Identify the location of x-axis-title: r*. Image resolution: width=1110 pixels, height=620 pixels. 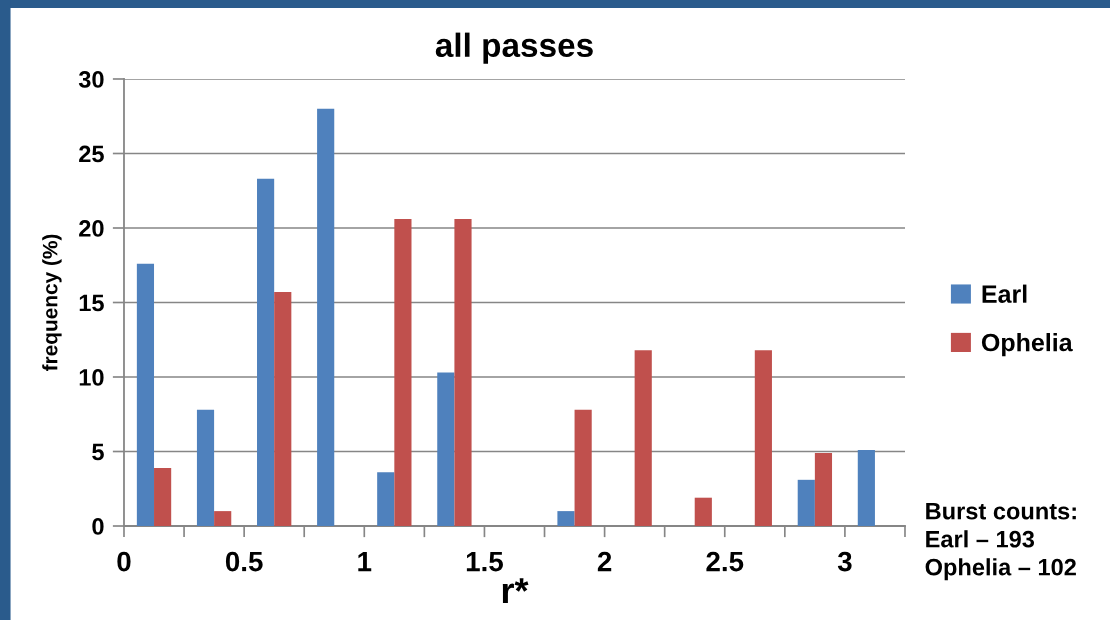
(515, 591).